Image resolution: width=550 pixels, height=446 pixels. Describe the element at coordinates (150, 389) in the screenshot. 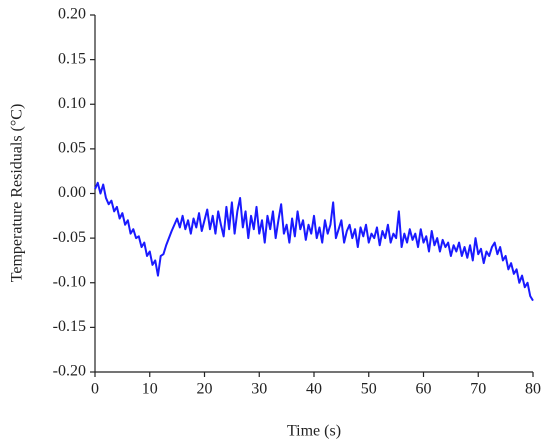

I see `x-tick-label: 10` at that location.